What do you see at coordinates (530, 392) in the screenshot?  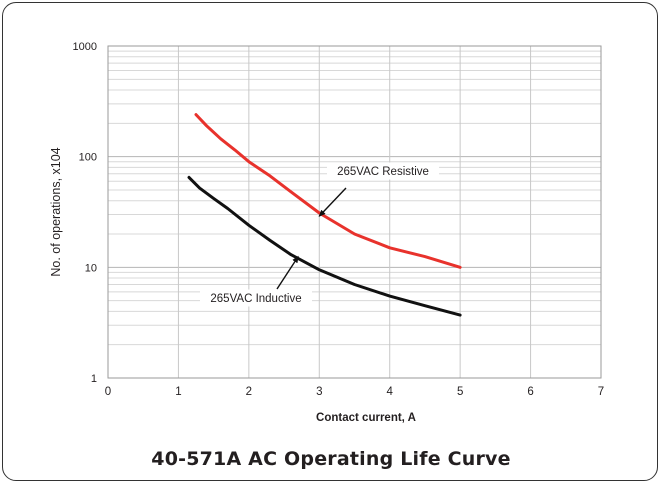 I see `x-tick-label: 6` at bounding box center [530, 392].